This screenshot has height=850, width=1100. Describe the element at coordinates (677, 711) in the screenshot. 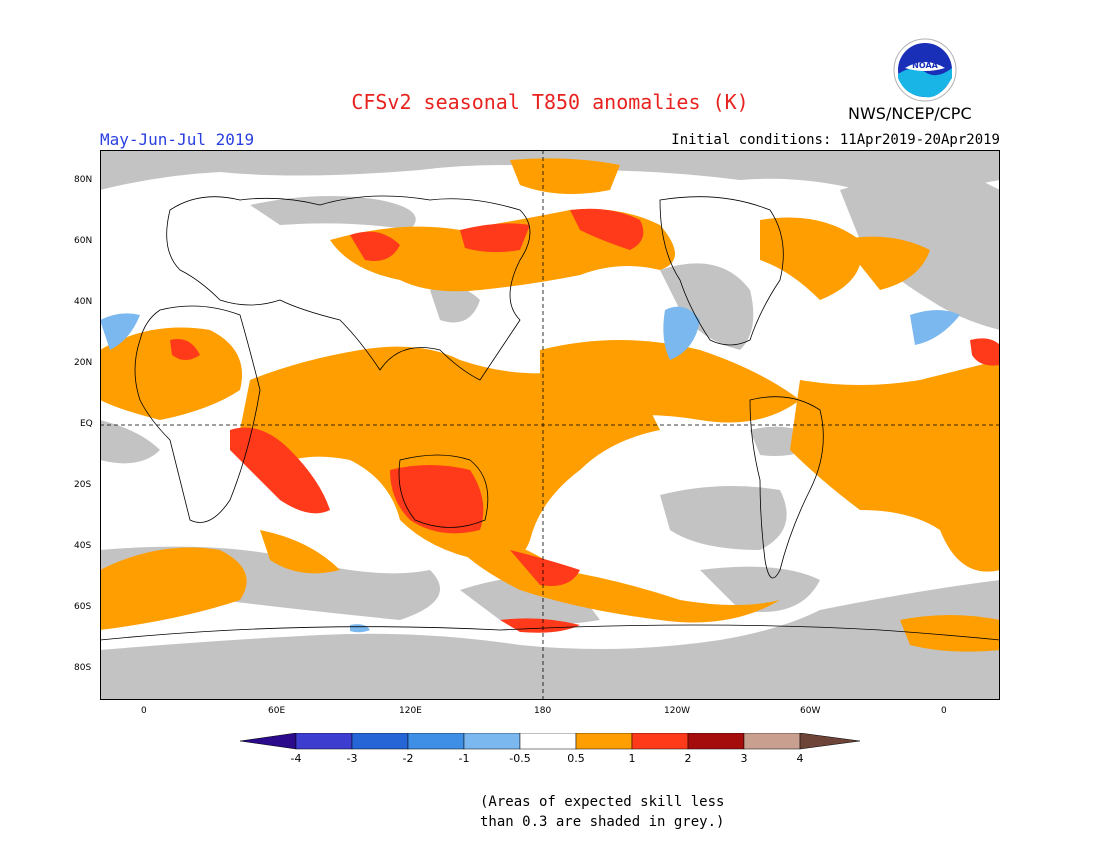

I see `lon-label-120w: 120W` at that location.